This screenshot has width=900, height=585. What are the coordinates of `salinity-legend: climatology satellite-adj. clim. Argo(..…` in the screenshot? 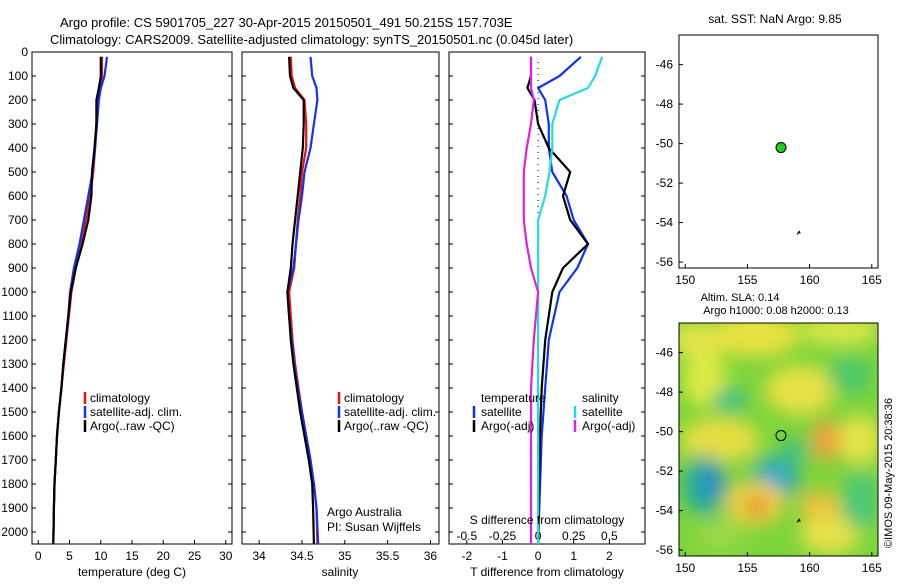 It's located at (386, 412).